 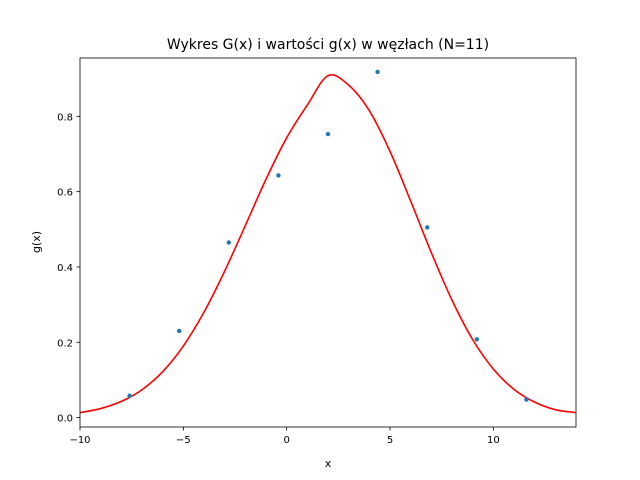 What do you see at coordinates (65, 343) in the screenshot?
I see `y-tick-label: 0.2` at bounding box center [65, 343].